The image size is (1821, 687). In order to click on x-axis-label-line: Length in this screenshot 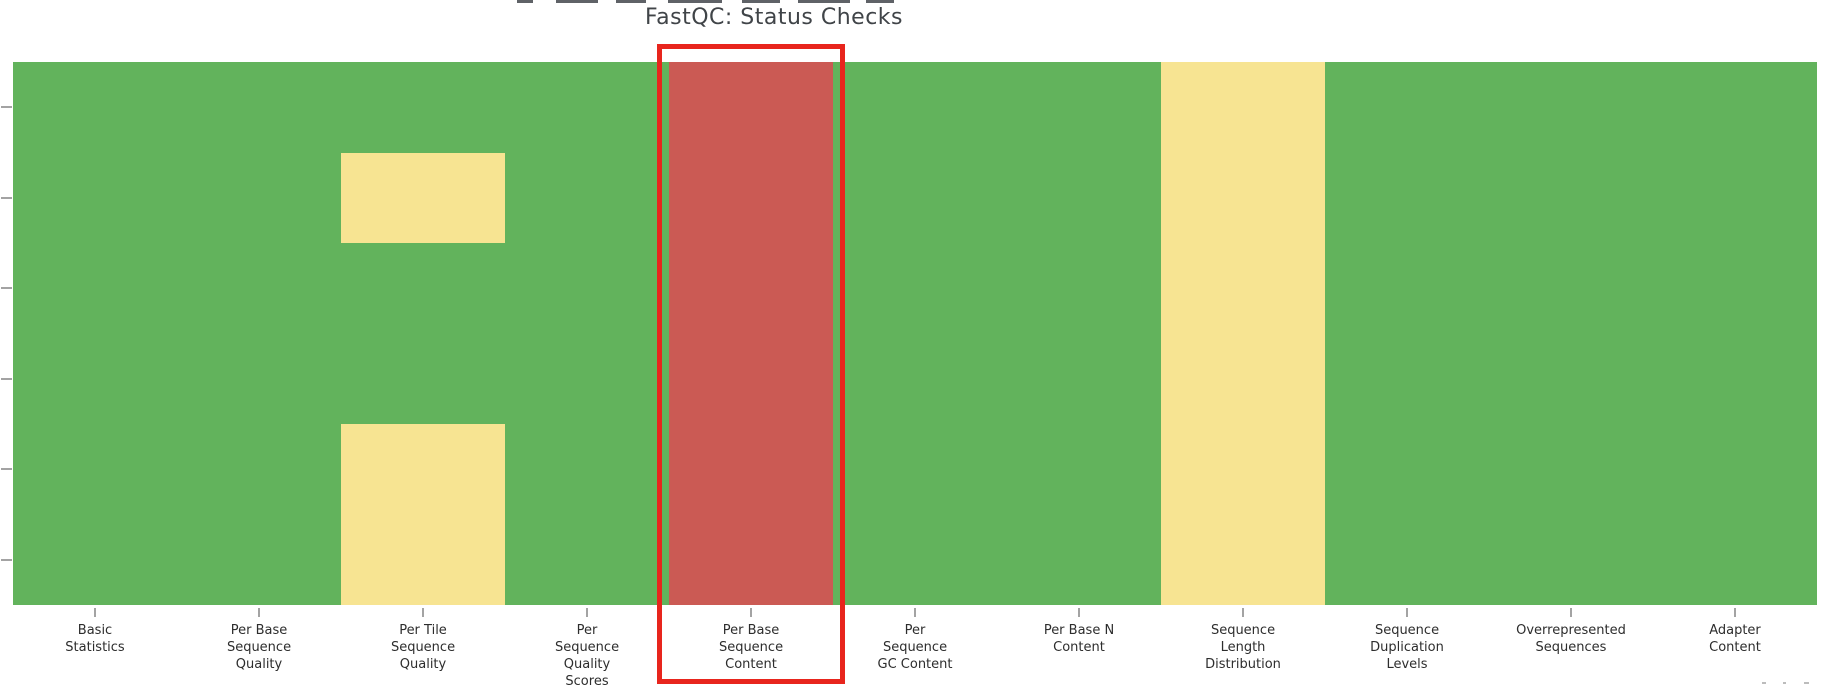, I will do `click(1243, 647)`.